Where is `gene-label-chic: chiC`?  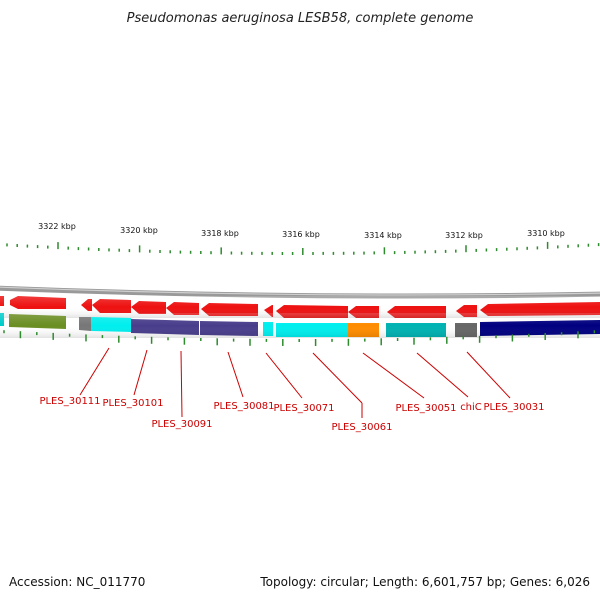
gene-label-chic: chiC is located at coordinates (471, 407).